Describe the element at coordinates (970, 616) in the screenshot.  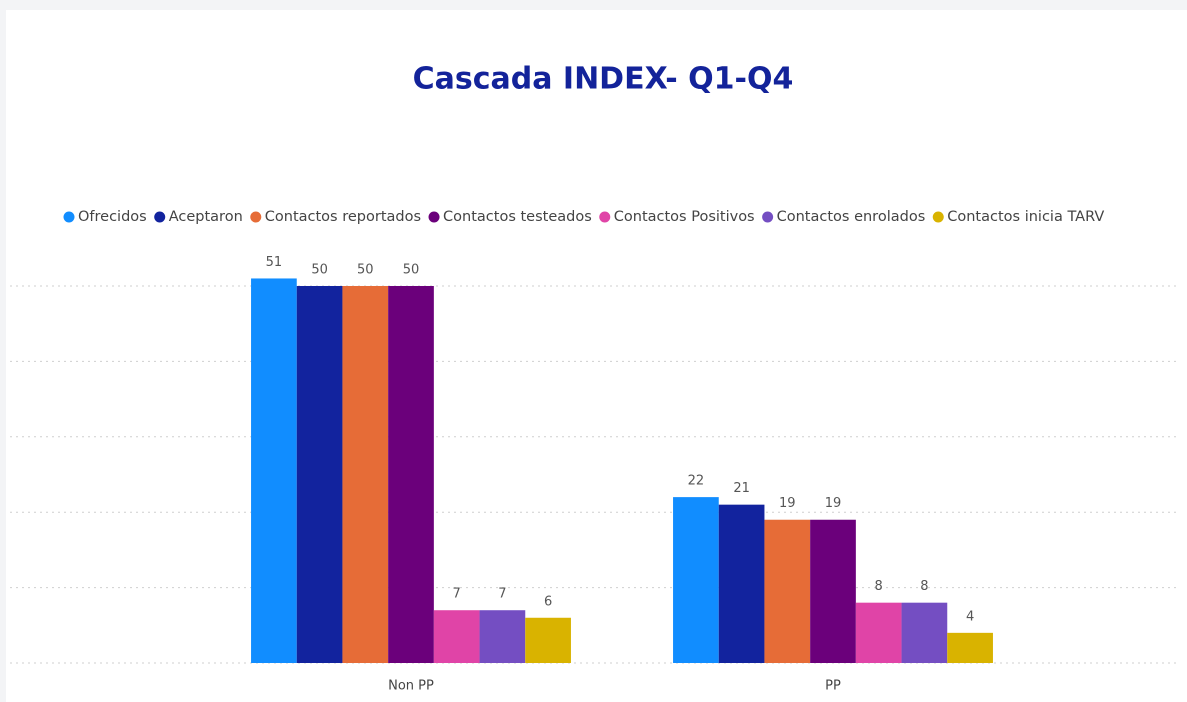
I see `data-label: 4` at that location.